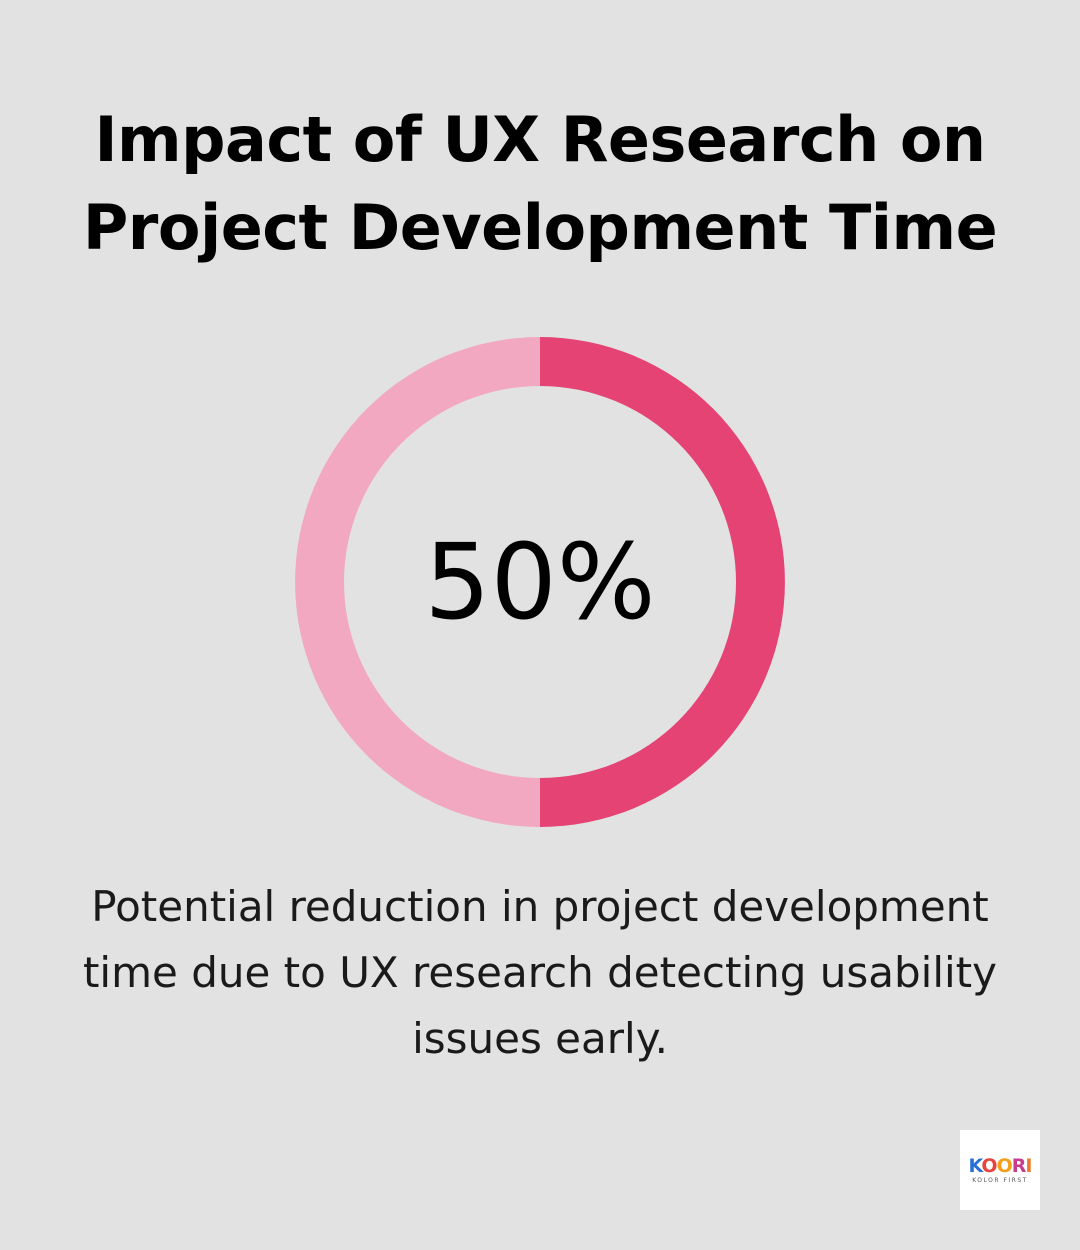 The image size is (1080, 1250). What do you see at coordinates (1000, 1180) in the screenshot?
I see `brand-logo-tagline: KOLOR FIRST` at bounding box center [1000, 1180].